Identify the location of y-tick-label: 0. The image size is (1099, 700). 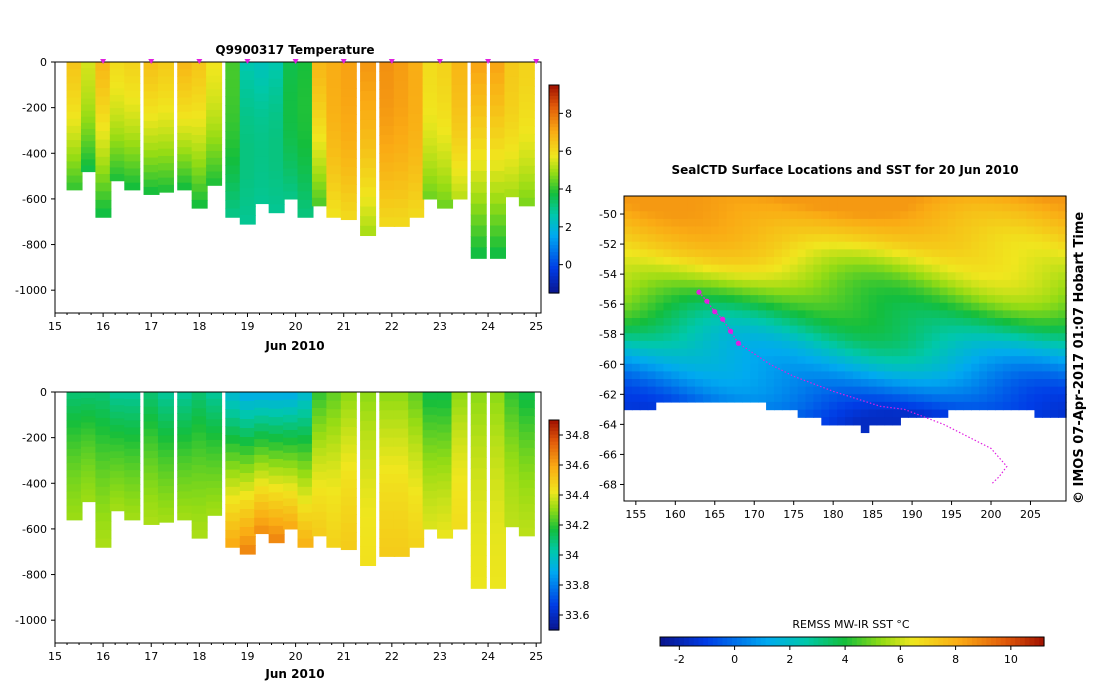
(43, 62).